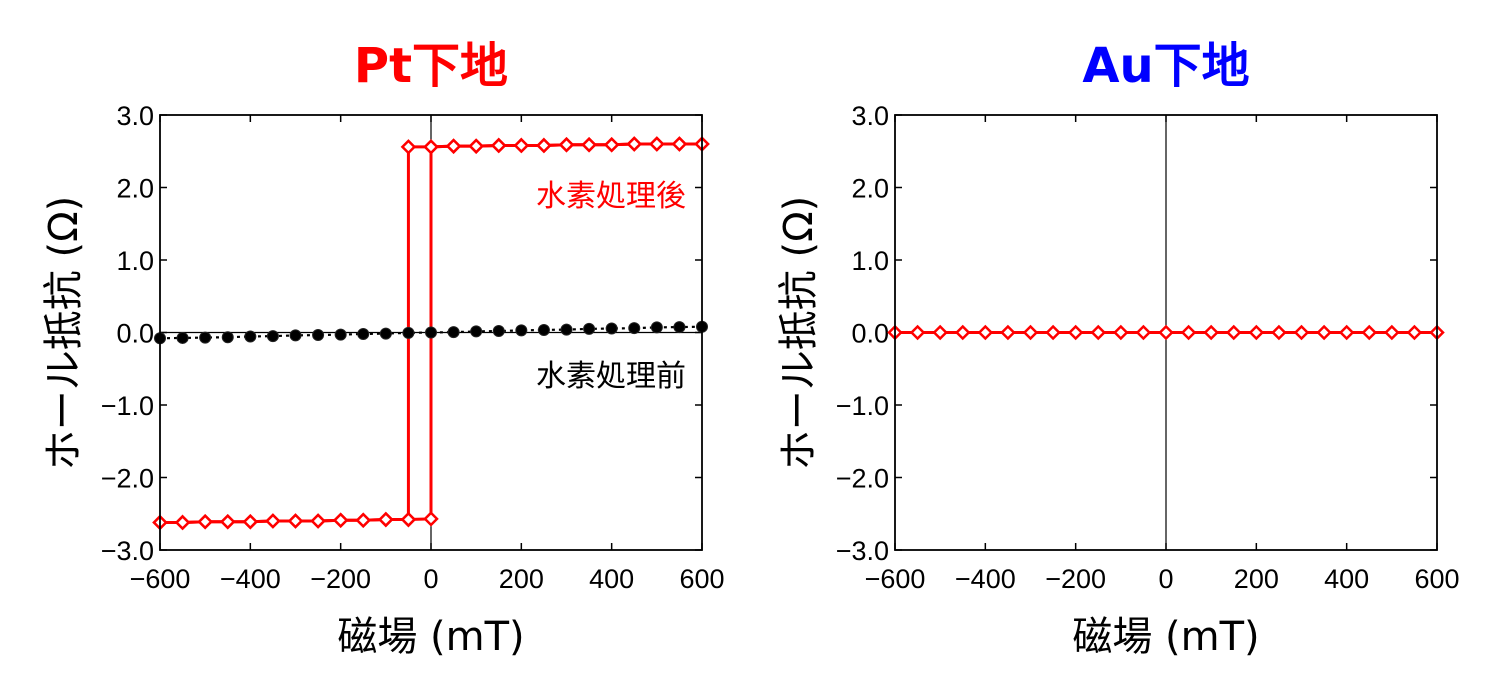 This screenshot has width=1503, height=699. What do you see at coordinates (1165, 579) in the screenshot?
I see `au-x-tick-label: 0` at bounding box center [1165, 579].